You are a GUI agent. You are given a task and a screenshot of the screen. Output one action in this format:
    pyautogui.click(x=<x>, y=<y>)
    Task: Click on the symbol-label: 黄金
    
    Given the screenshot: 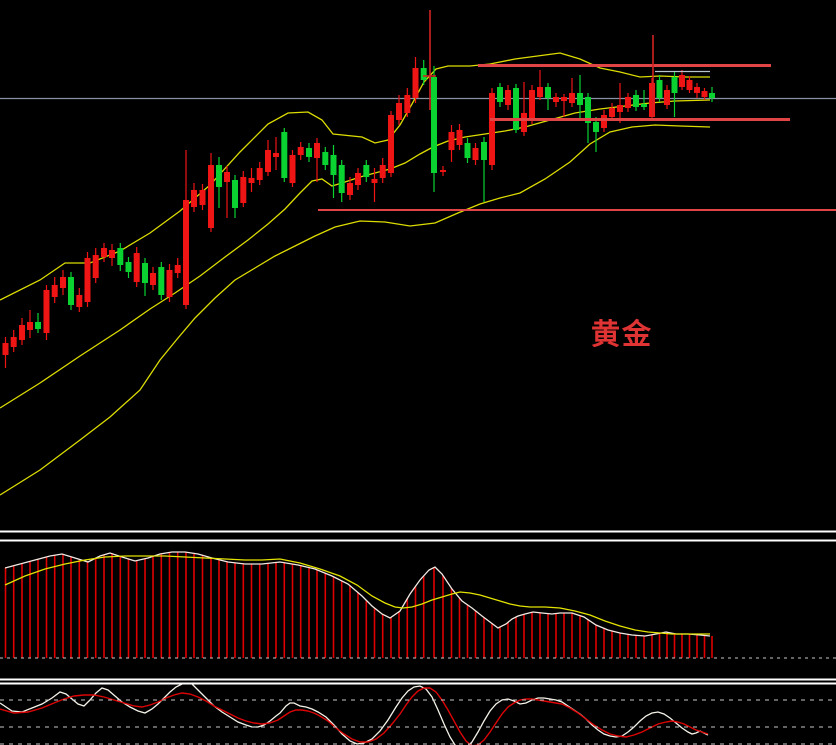 What is the action you would take?
    pyautogui.click(x=622, y=334)
    